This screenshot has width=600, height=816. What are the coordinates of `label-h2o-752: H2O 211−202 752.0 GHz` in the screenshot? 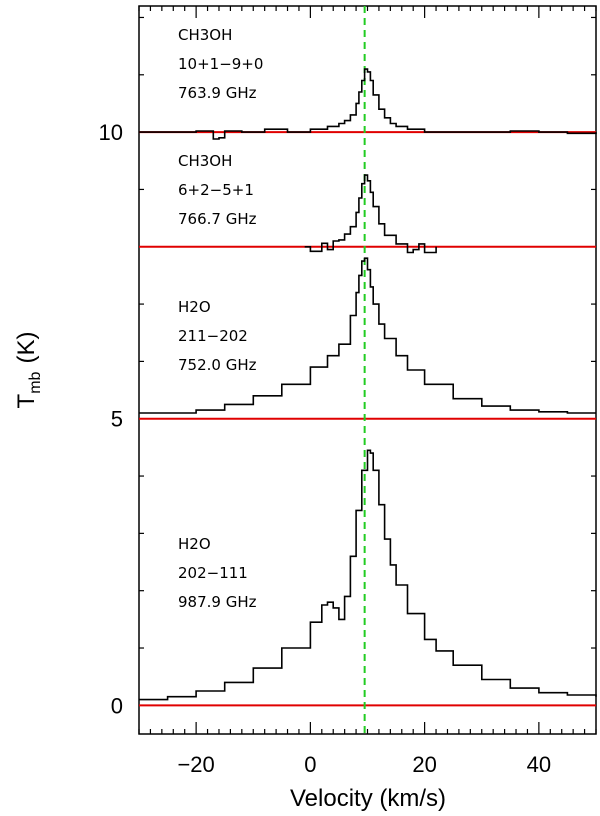 It's located at (217, 336).